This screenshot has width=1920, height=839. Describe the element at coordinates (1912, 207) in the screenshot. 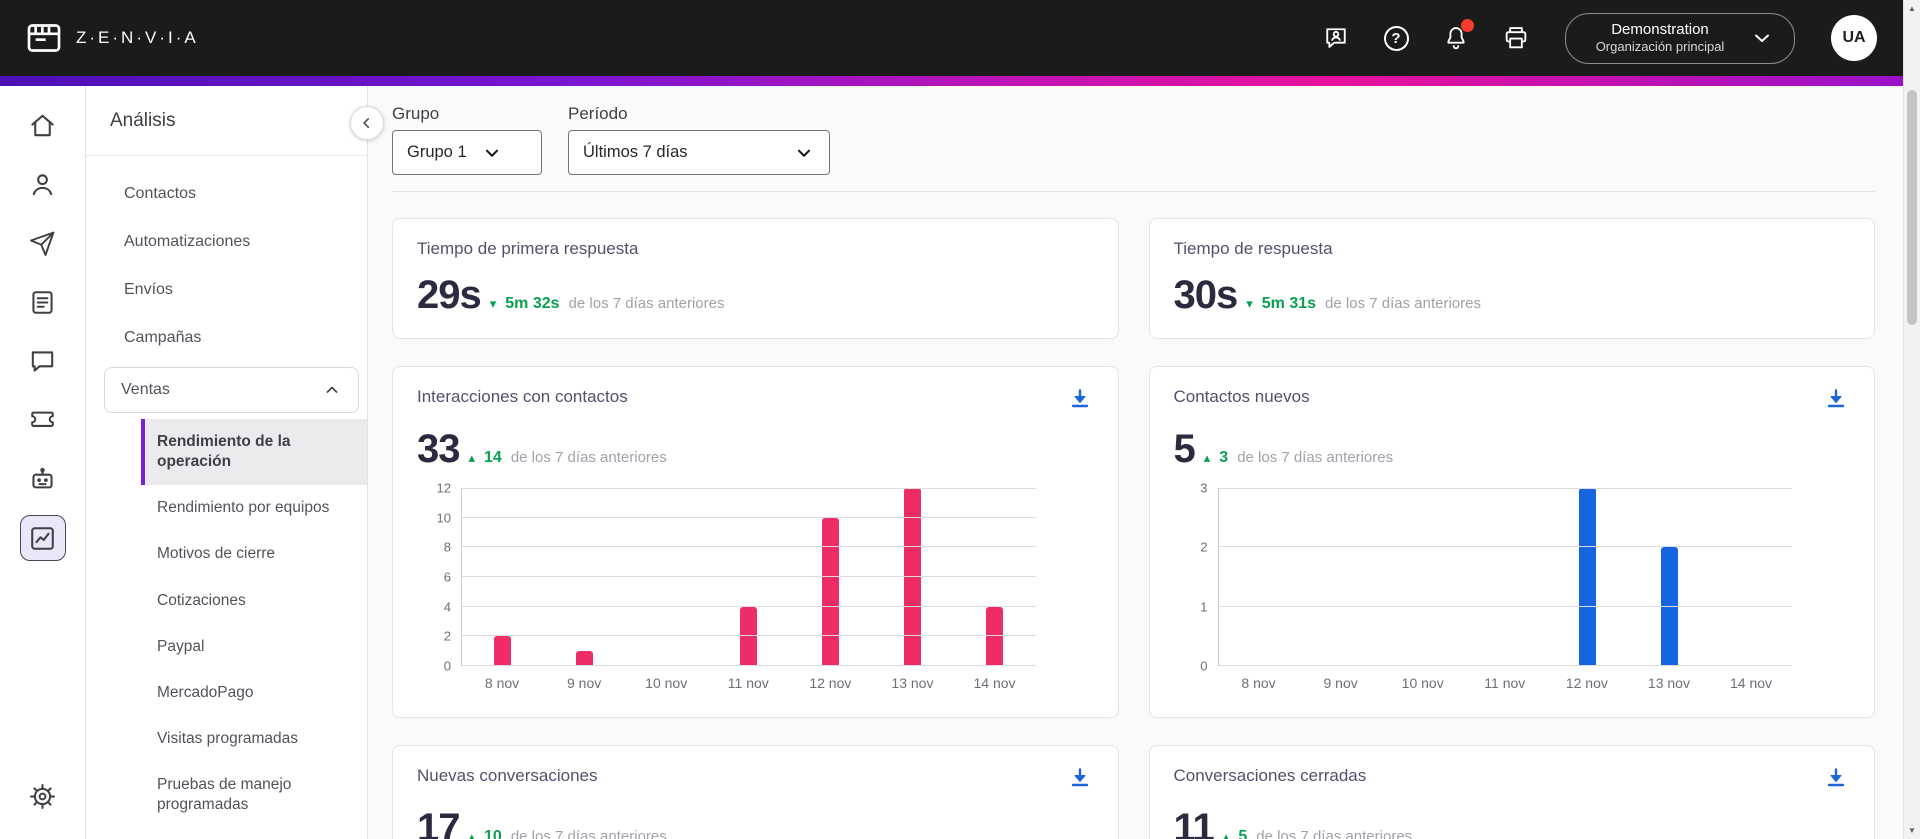

I see `scrollbar-thumb` at that location.